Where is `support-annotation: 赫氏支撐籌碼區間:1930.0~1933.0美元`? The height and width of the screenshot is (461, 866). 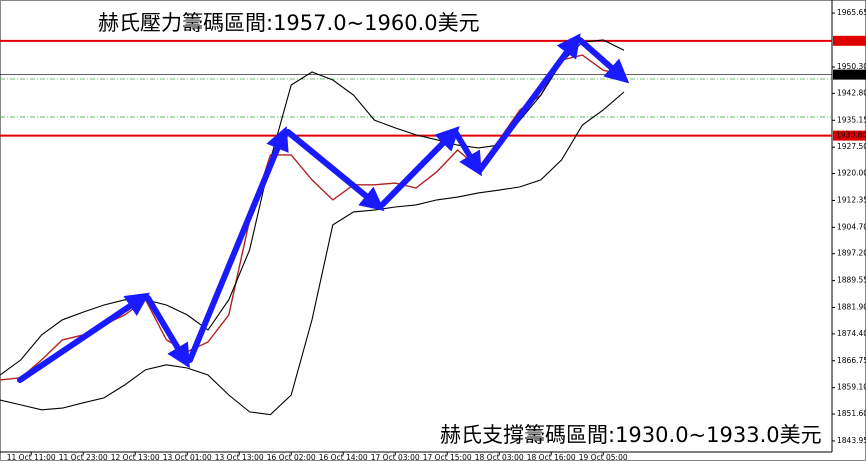
support-annotation: 赫氏支撐籌碼區間:1930.0~1933.0美元 is located at coordinates (631, 435).